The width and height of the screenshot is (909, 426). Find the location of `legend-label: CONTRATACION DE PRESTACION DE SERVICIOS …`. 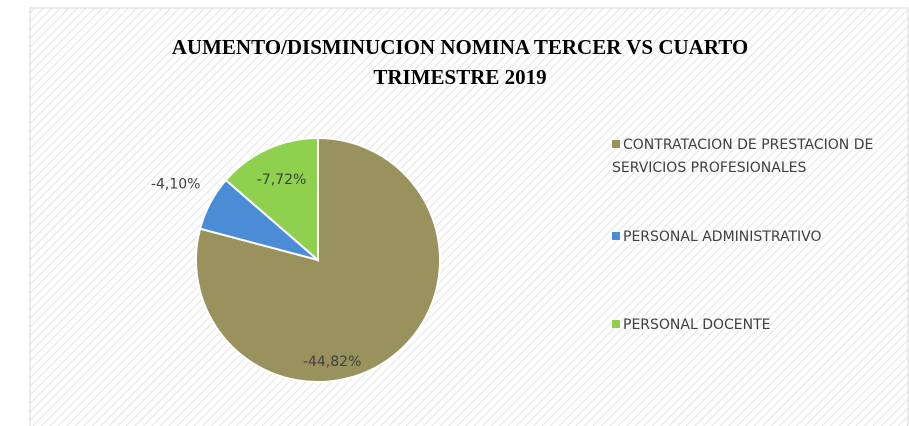

legend-label: CONTRATACION DE PRESTACION DE SERVICIOS … is located at coordinates (743, 156).